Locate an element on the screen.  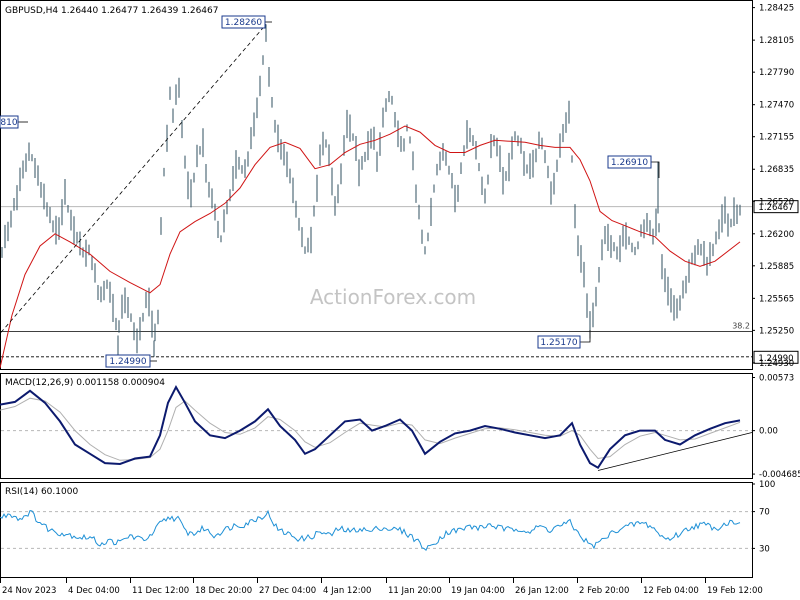
price-ytick-label: 1.26835 is located at coordinates (776, 170).